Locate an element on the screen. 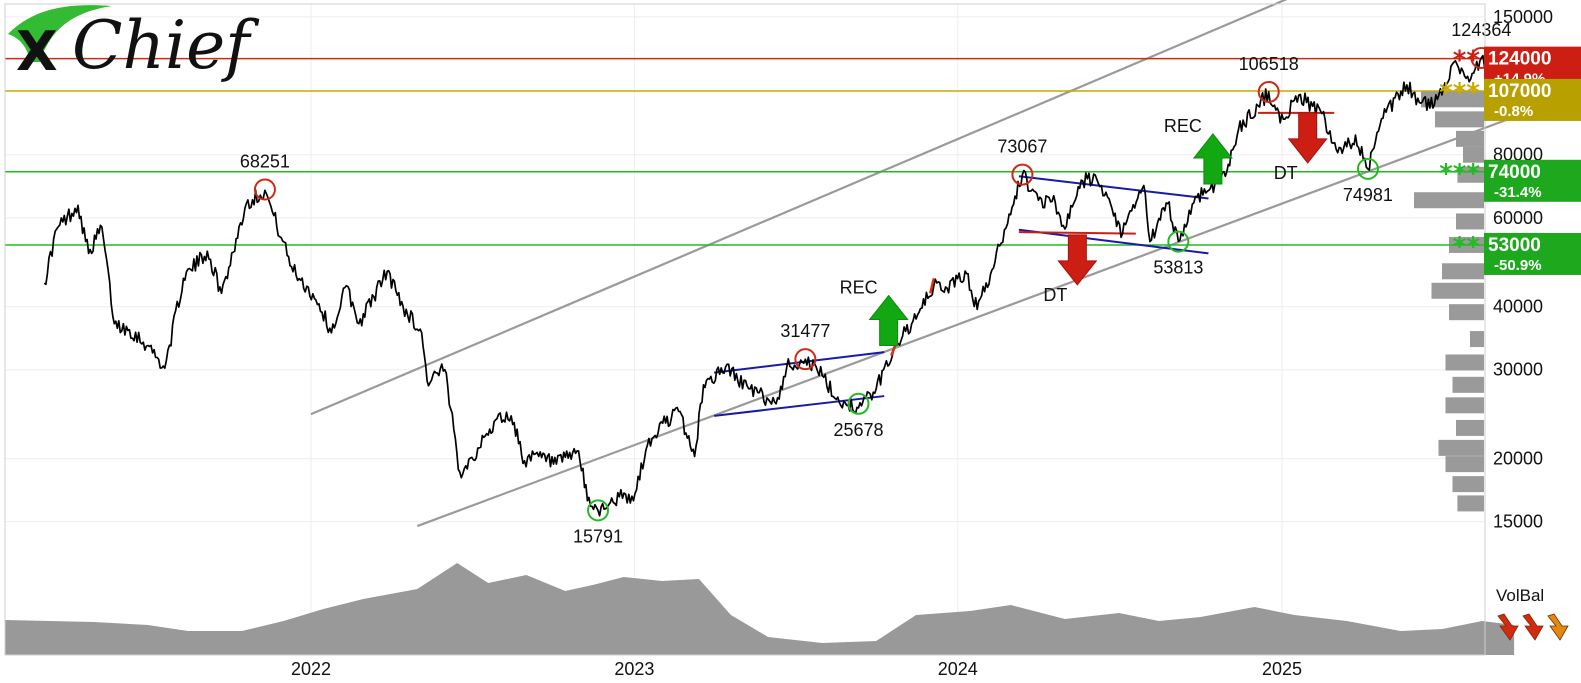 The image size is (1581, 683). logo: X Chief is located at coordinates (134, 44).